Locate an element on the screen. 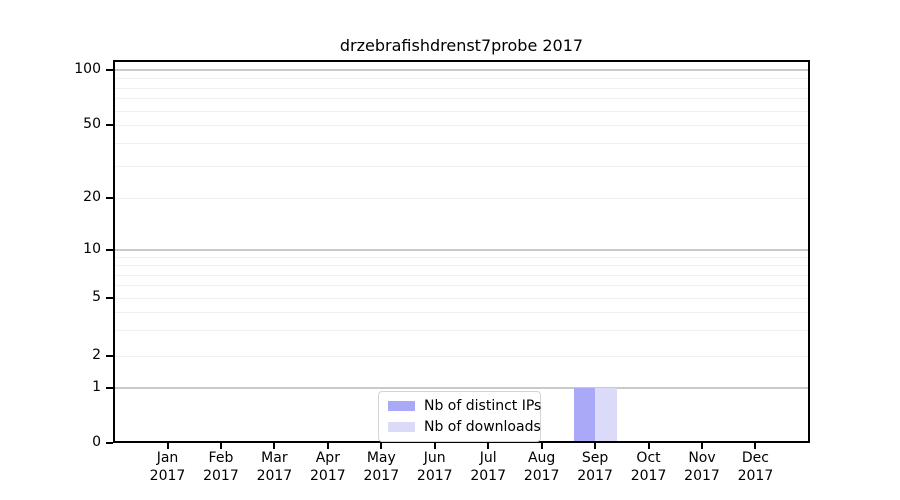 The image size is (900, 500). y-tick-label-1: 1 is located at coordinates (96, 387).